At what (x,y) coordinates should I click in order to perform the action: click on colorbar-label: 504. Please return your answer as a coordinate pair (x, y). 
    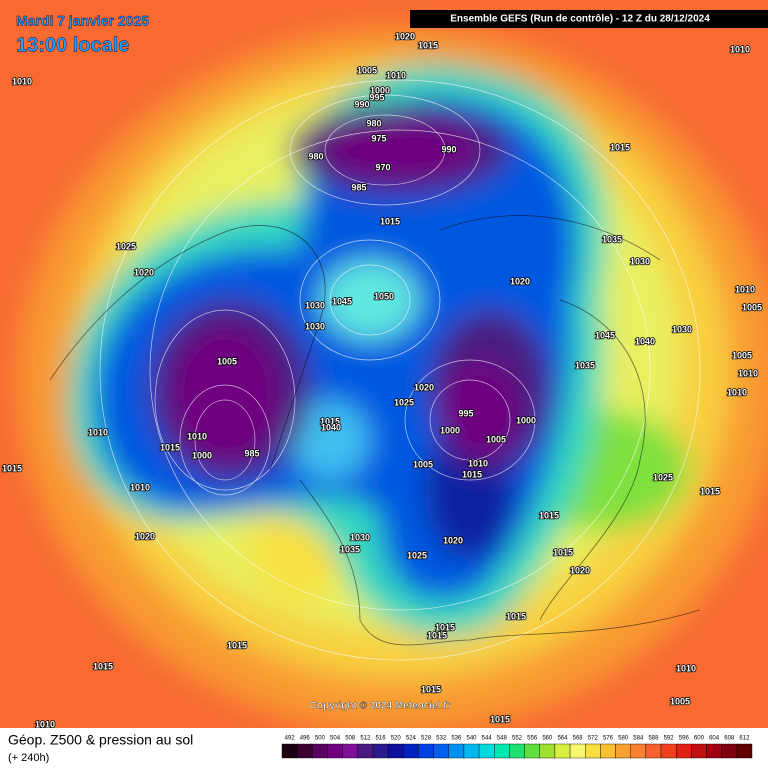
    Looking at the image, I should click on (335, 739).